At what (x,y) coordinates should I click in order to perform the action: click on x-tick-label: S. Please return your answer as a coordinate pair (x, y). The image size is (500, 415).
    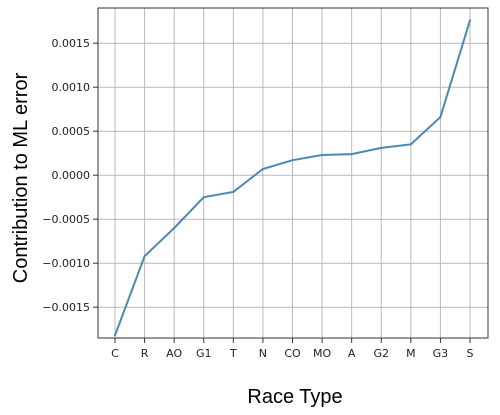
    Looking at the image, I should click on (470, 353).